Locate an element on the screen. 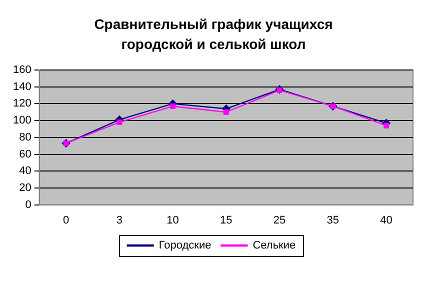  x-tick-label: 40 is located at coordinates (386, 220).